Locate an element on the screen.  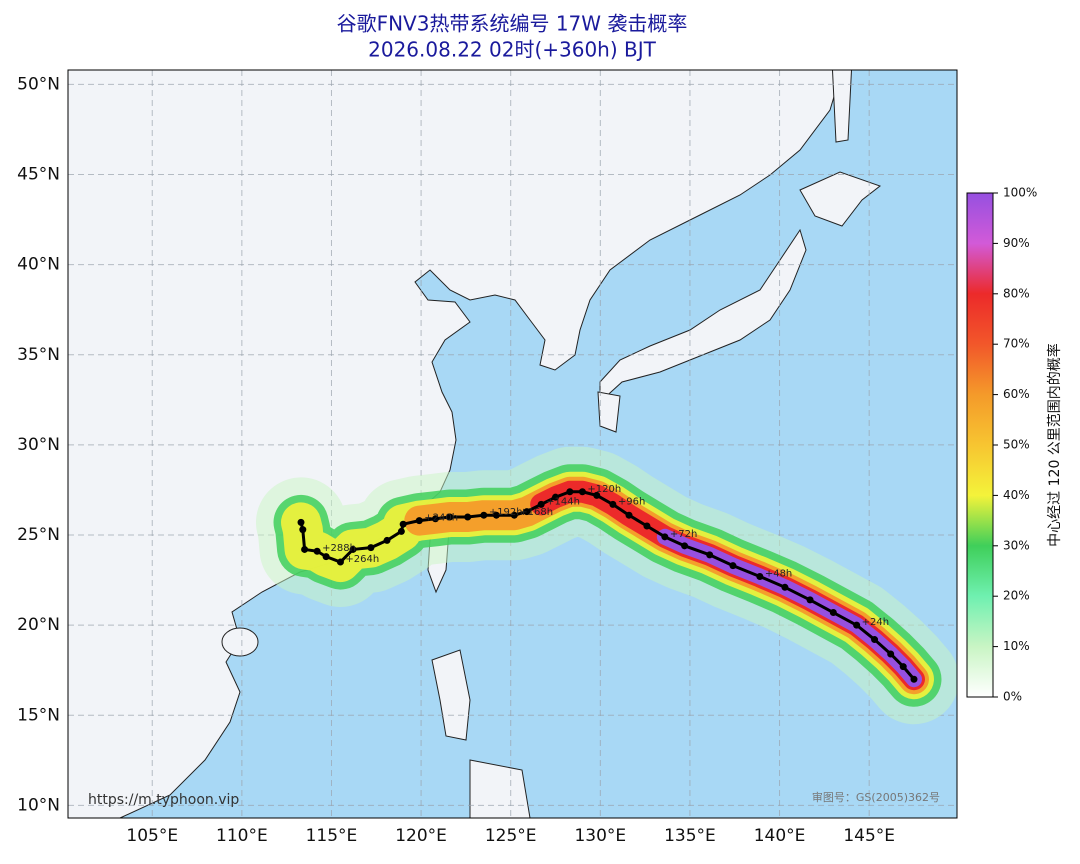
sakhalin is located at coordinates (842, 106).